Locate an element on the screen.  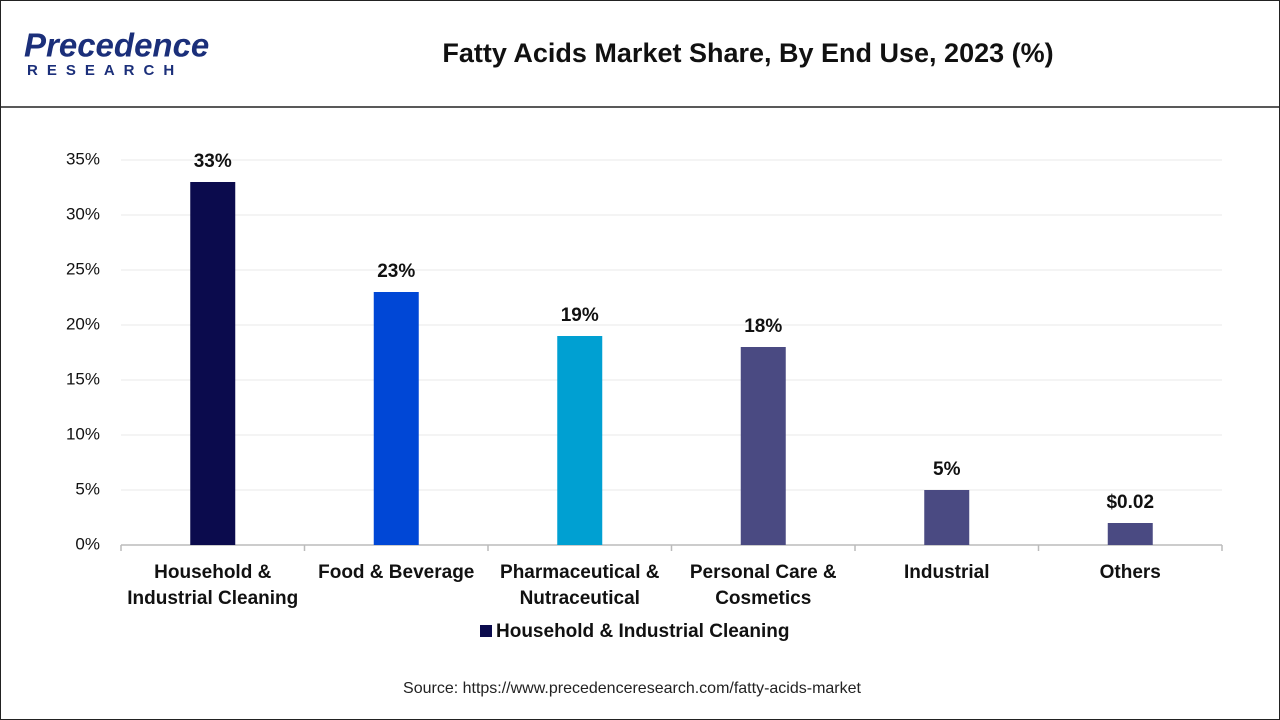
y-tick-label: 30% is located at coordinates (83, 213).